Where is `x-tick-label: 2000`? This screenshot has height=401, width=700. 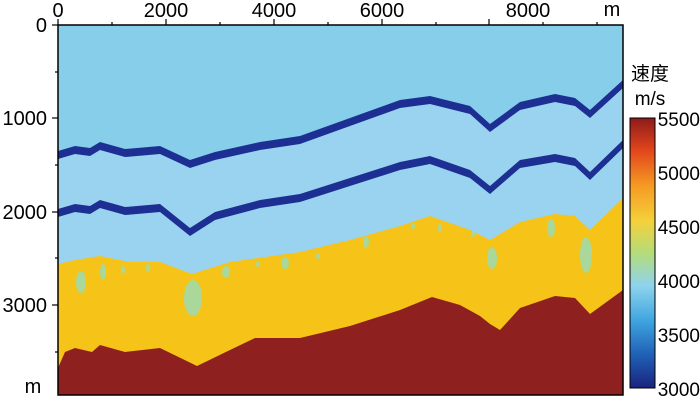 x-tick-label: 2000 is located at coordinates (166, 11).